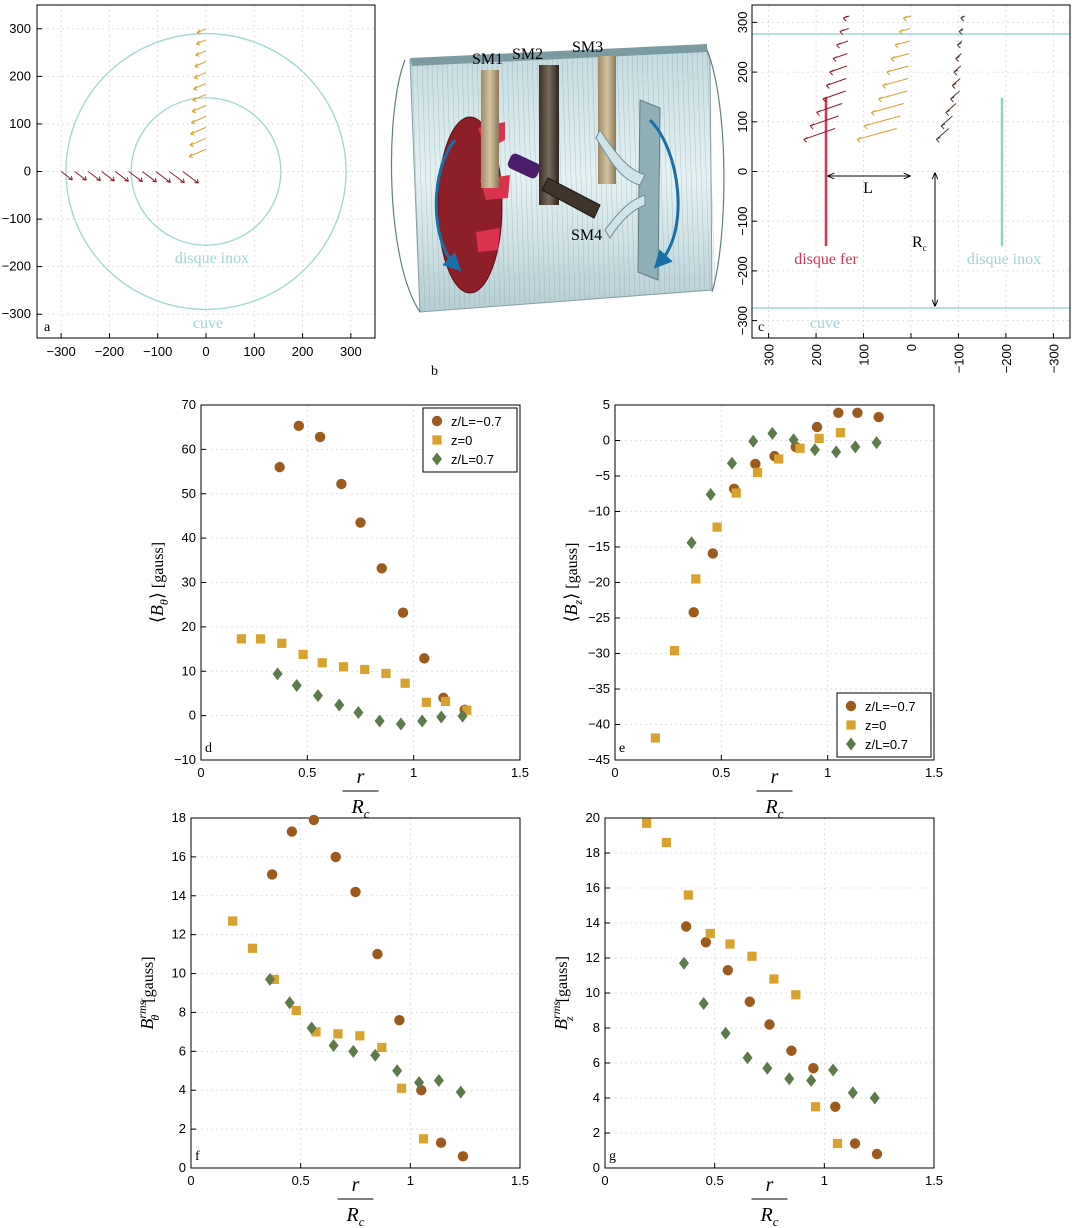  What do you see at coordinates (351, 351) in the screenshot?
I see `x-tick-label: 300` at bounding box center [351, 351].